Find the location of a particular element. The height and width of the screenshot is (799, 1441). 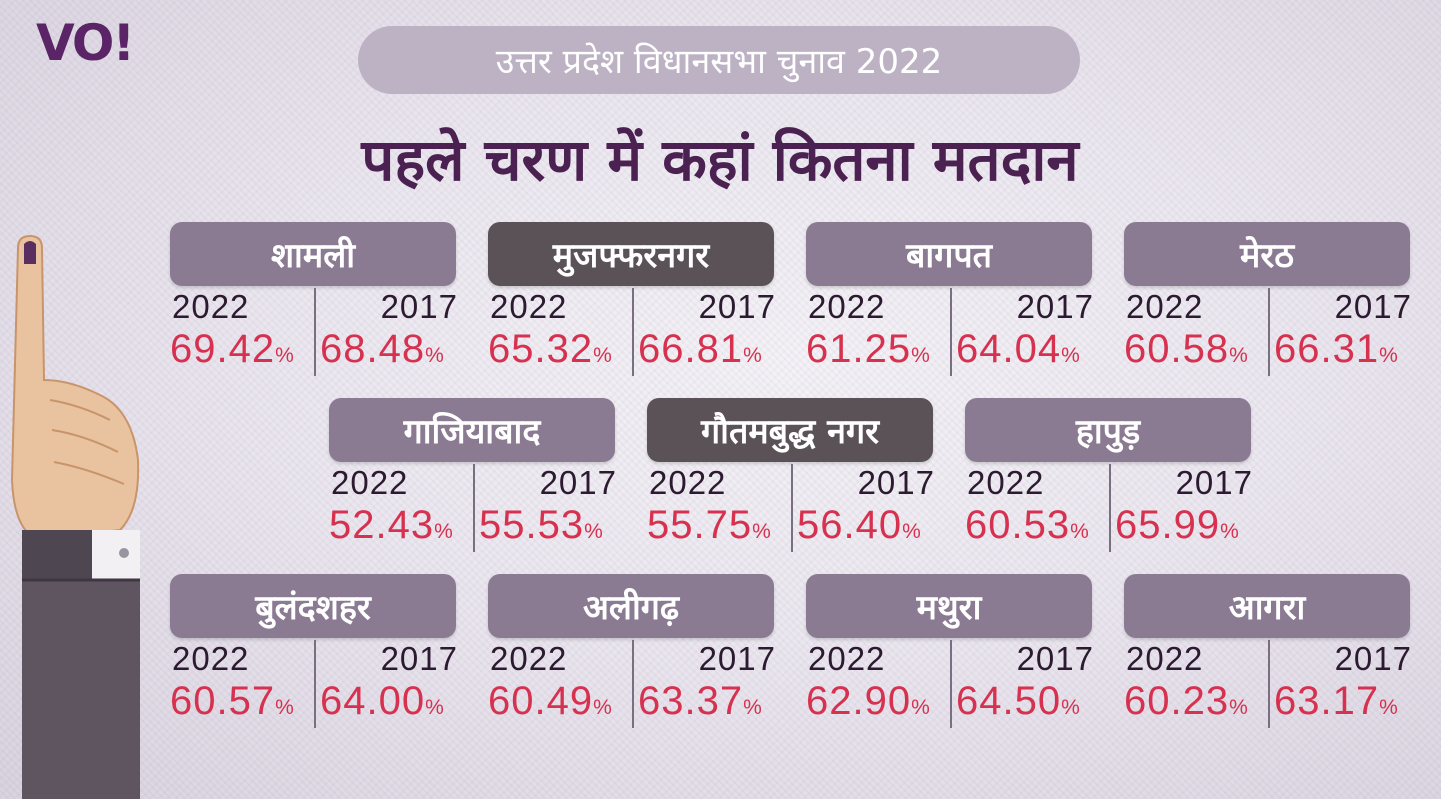

district-card-ghaziabad: गाजियाबाद 2022 52.43% 2017 55.53% is located at coordinates (473, 478).